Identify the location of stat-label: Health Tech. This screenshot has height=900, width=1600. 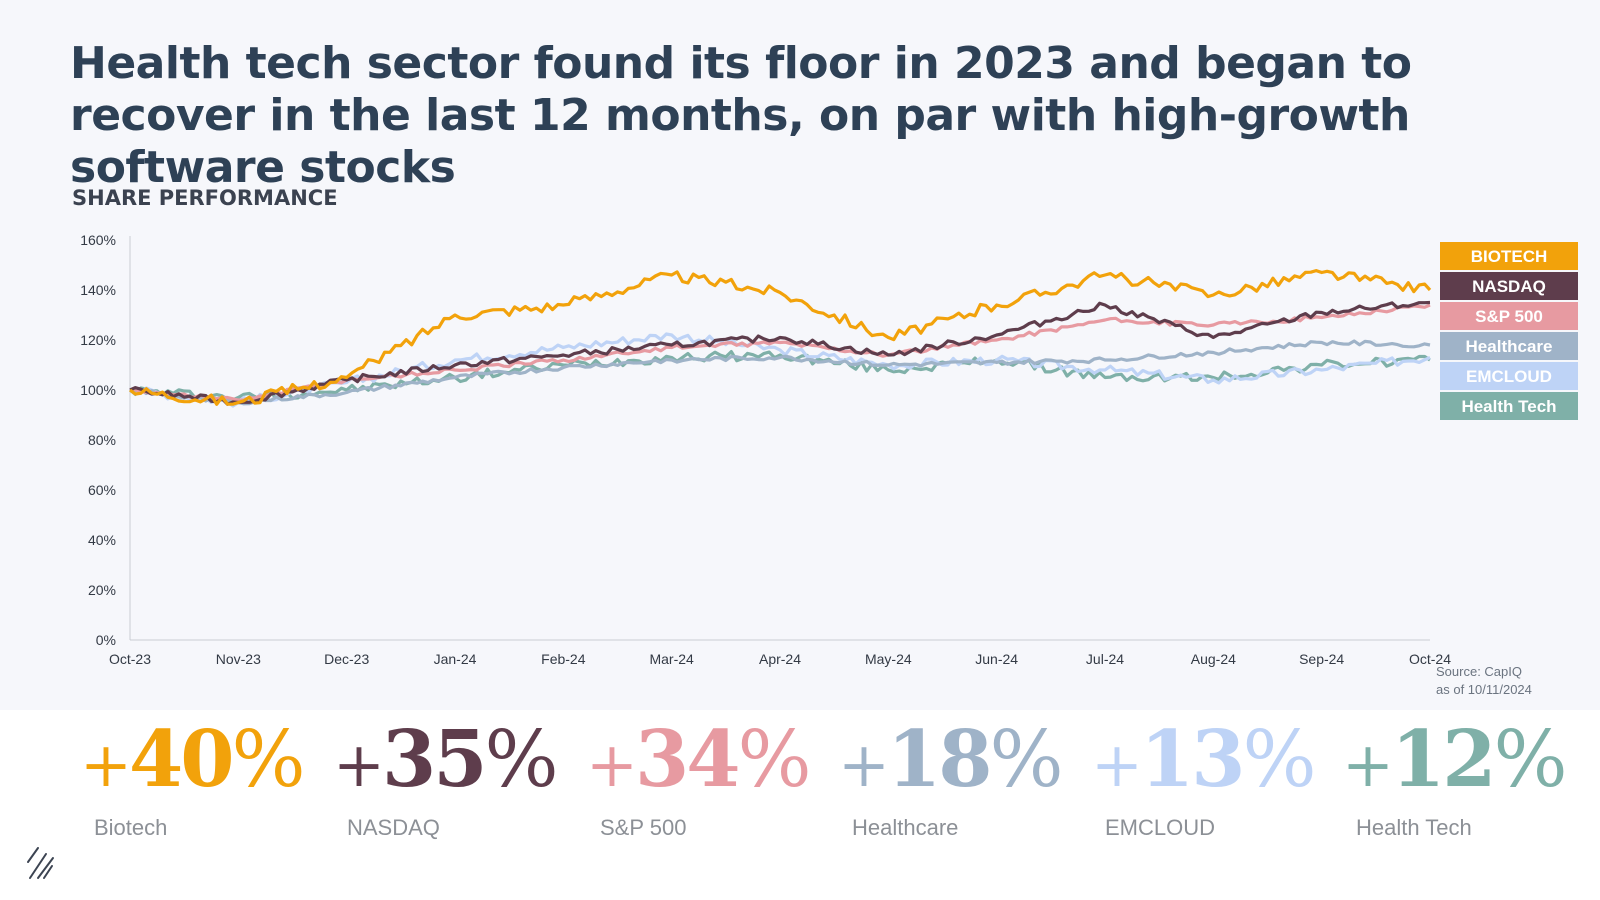
(1414, 827).